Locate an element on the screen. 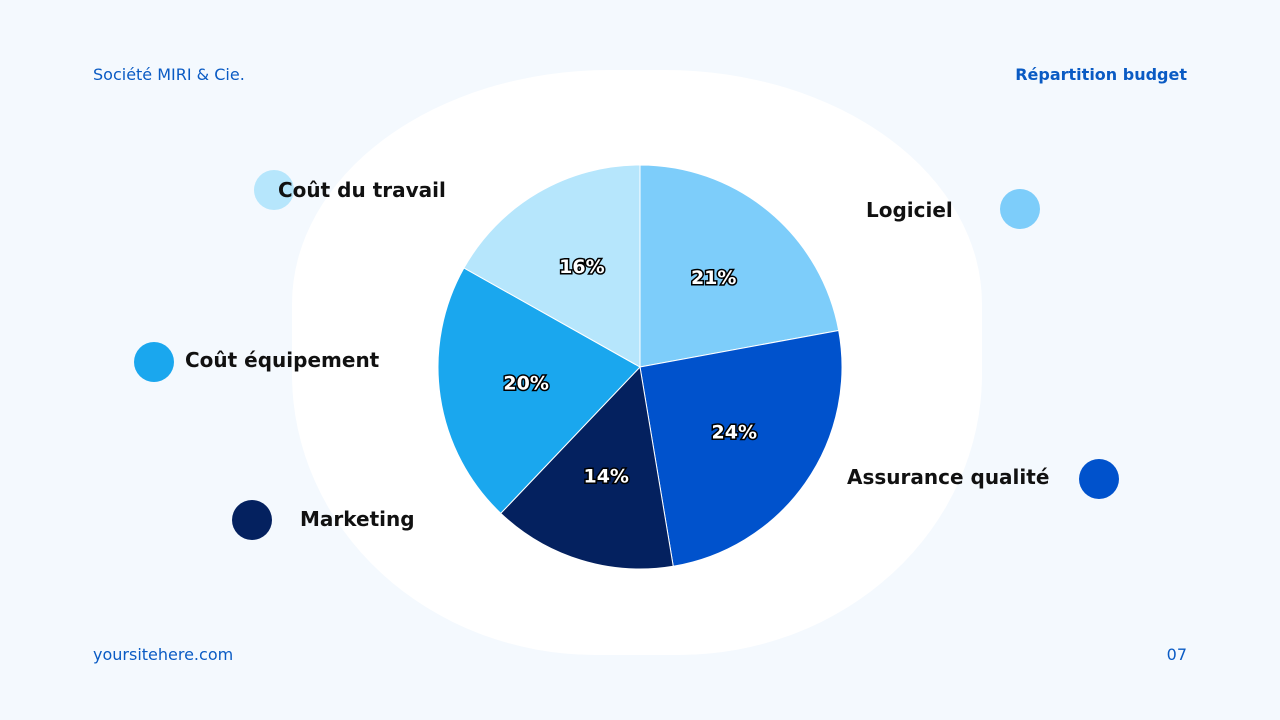 The width and height of the screenshot is (1280, 720). pie-slice-cout-equipement is located at coordinates (539, 391).